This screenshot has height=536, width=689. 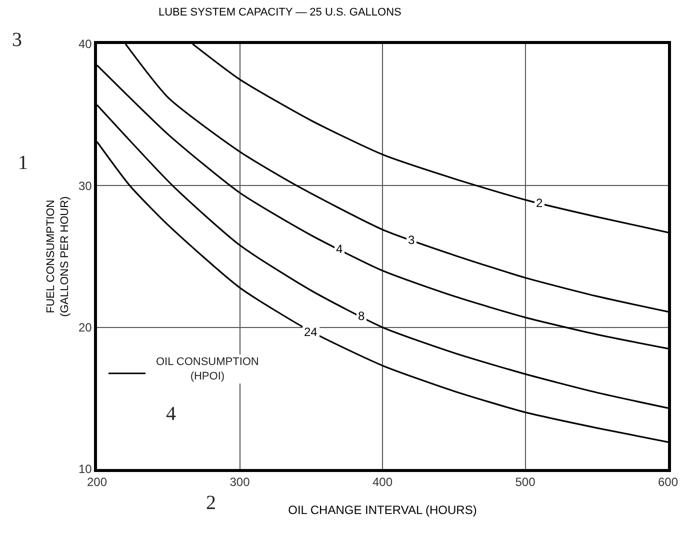 I want to click on x-tick-label: 500, so click(x=525, y=482).